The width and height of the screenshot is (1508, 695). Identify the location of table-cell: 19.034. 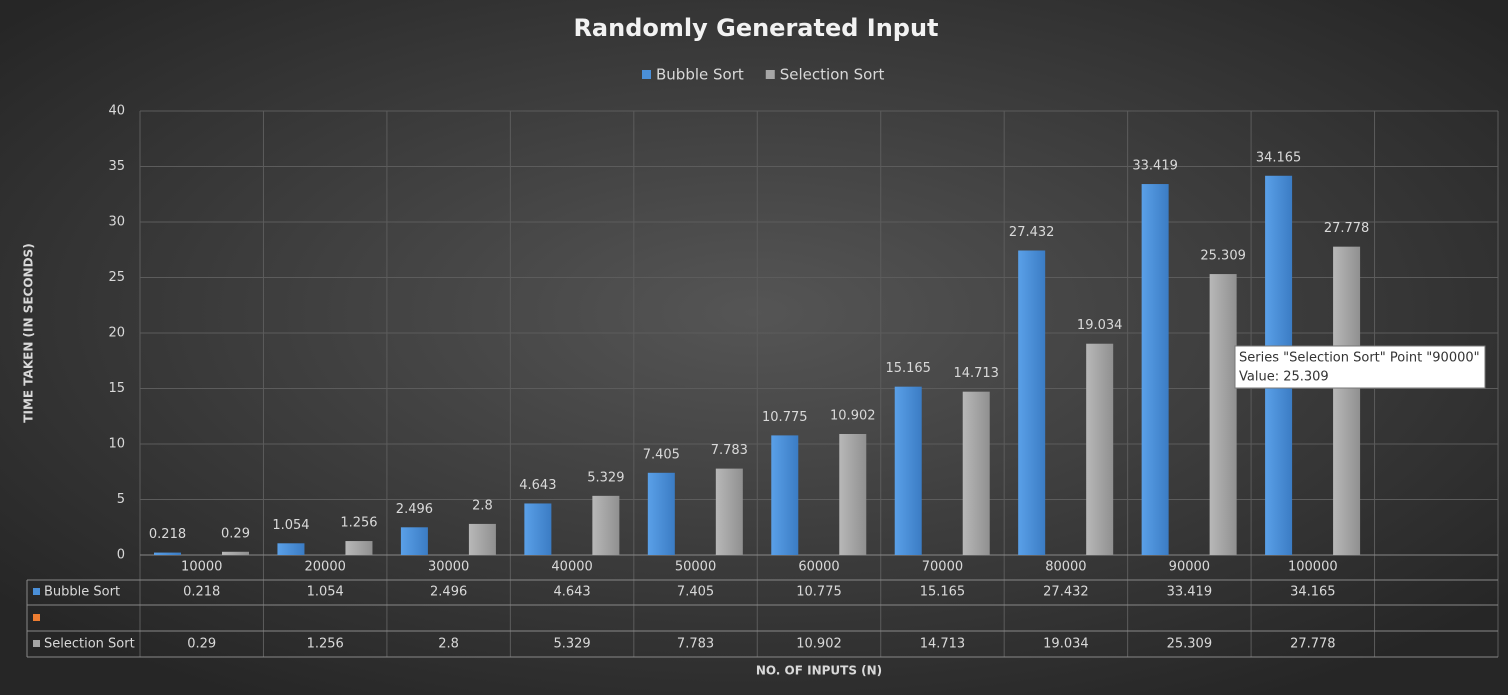
(1066, 644).